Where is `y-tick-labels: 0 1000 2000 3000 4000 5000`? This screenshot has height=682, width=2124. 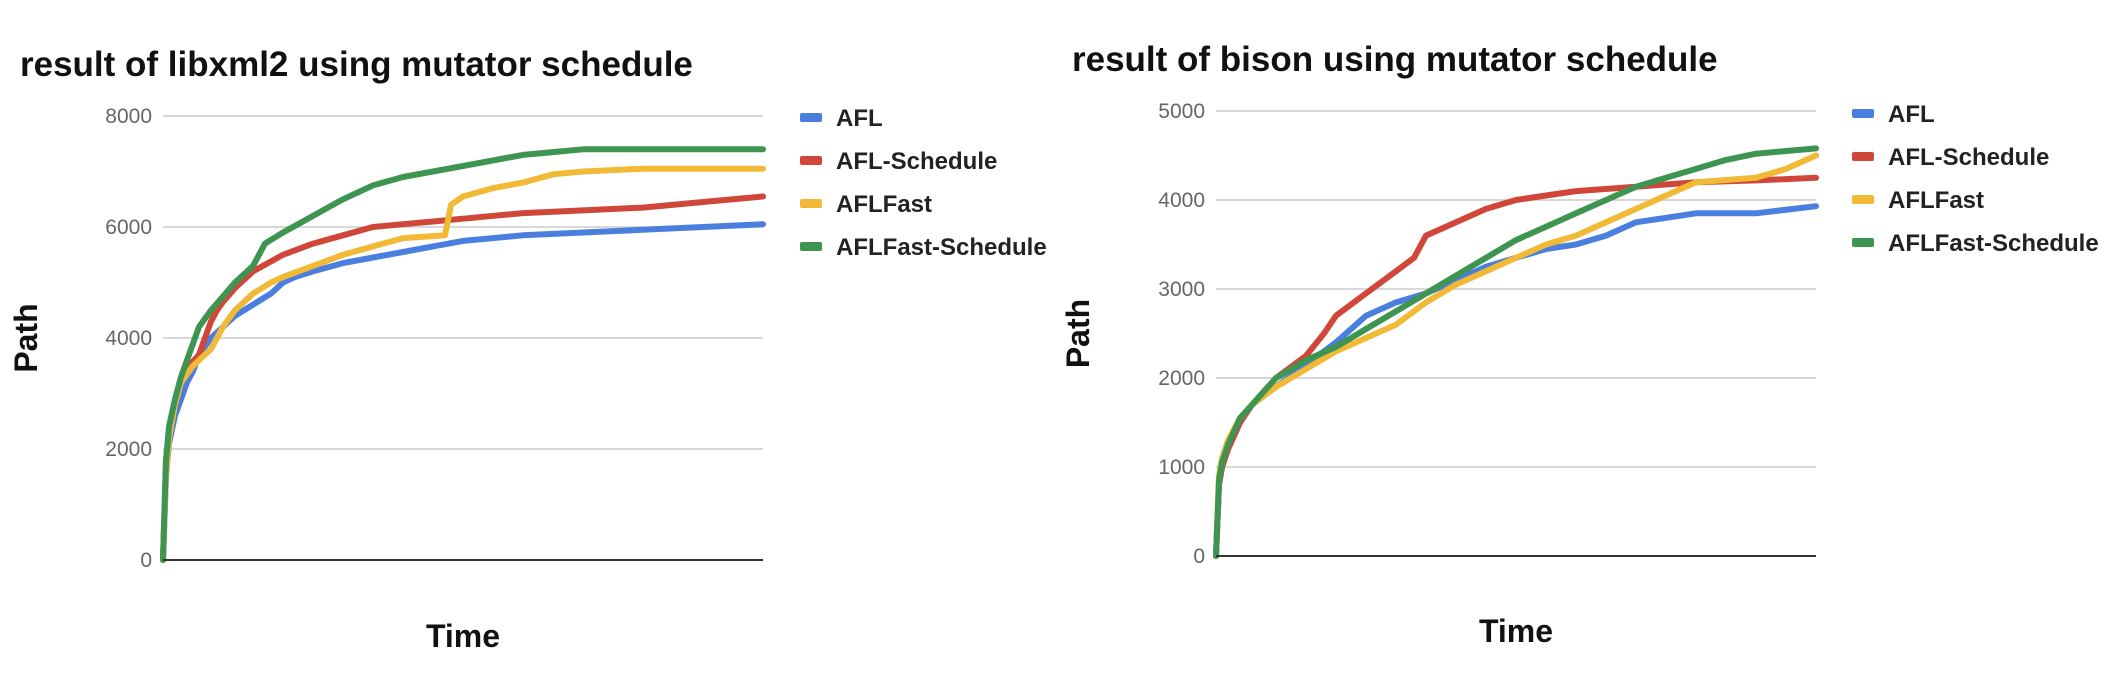 y-tick-labels: 0 1000 2000 3000 4000 5000 is located at coordinates (1181, 334).